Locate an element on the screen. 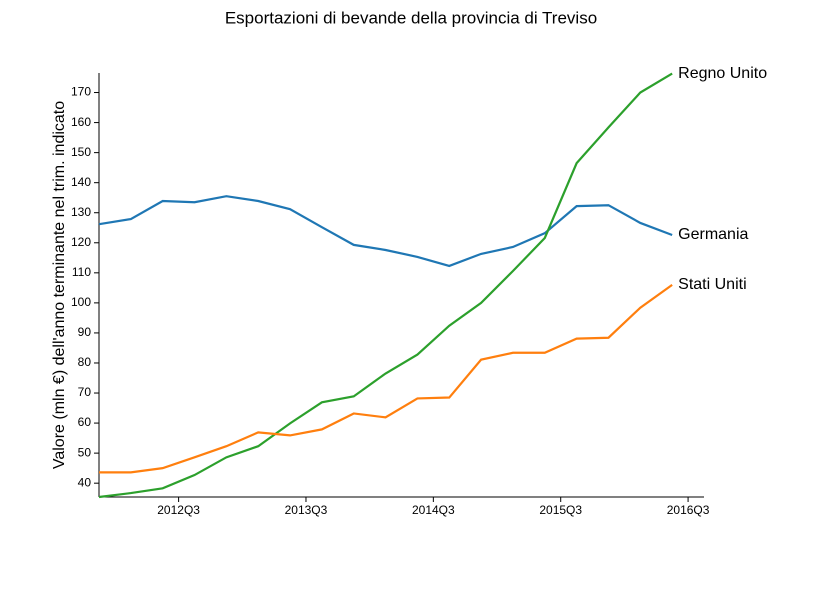  x-tick-label: 2012Q3 is located at coordinates (178, 510).